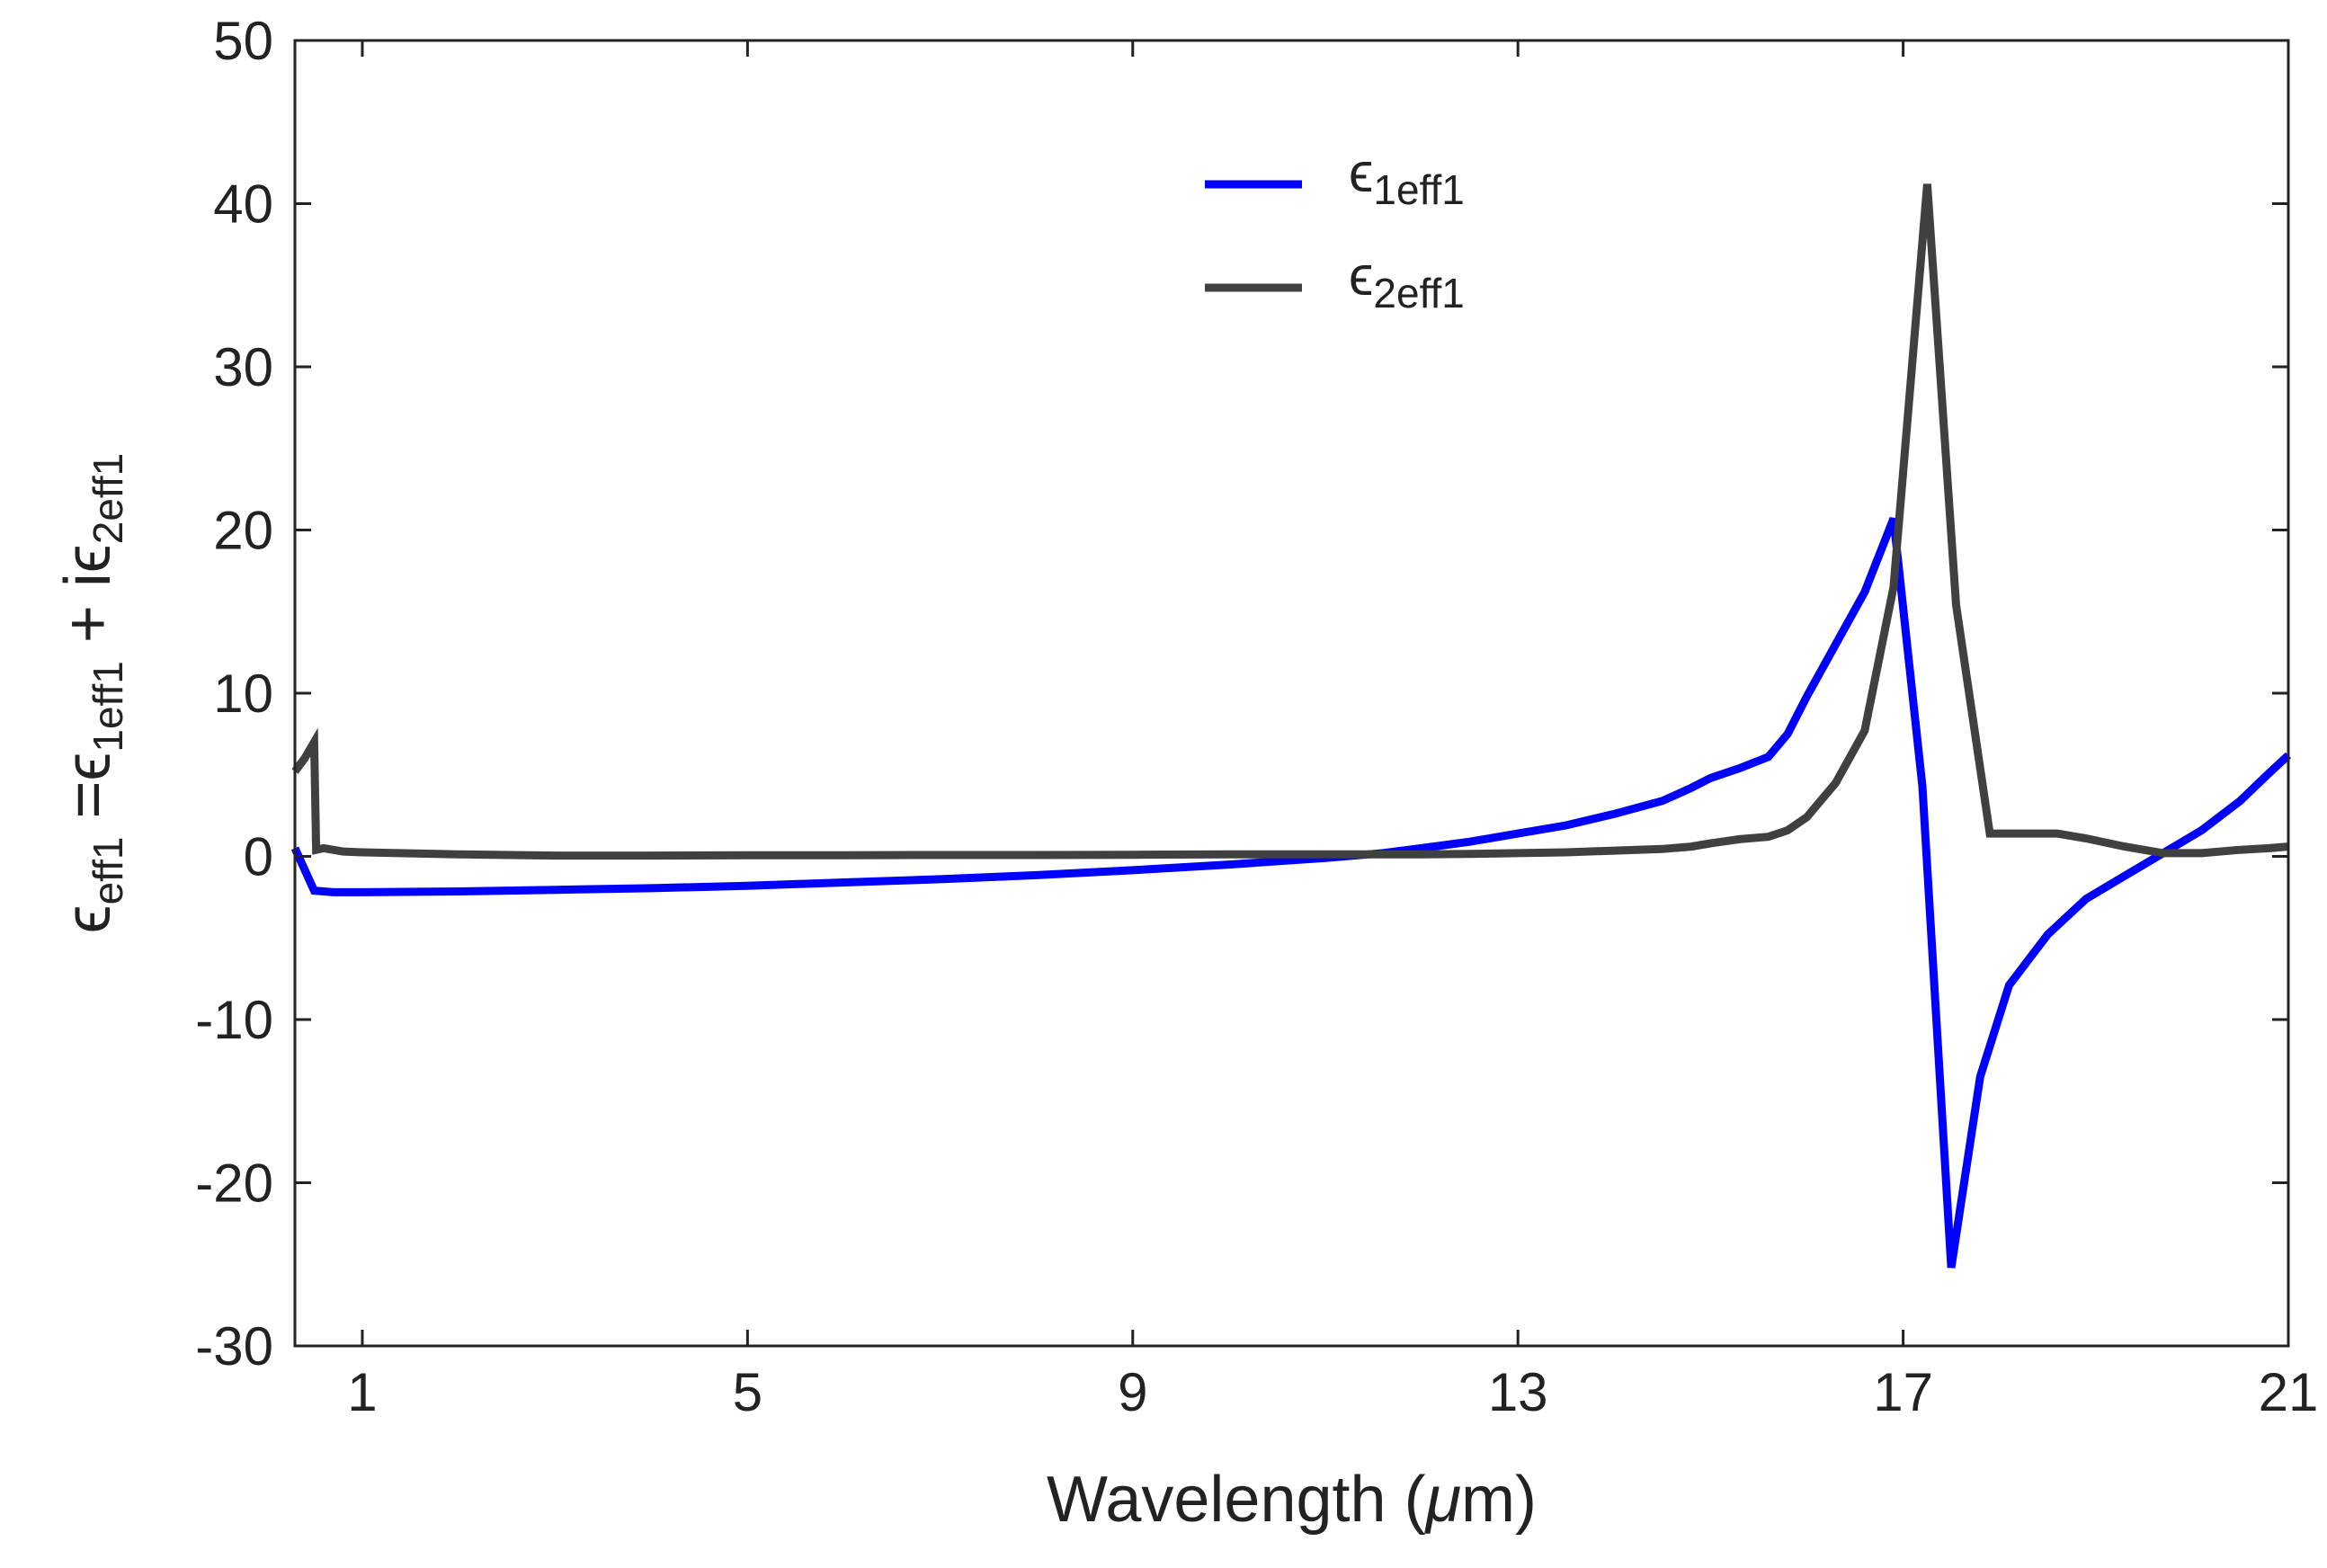 The width and height of the screenshot is (2327, 1568). Describe the element at coordinates (91, 693) in the screenshot. I see `y-axis-label: ϵeff1 =ϵ1eff1 + iϵ2eff1` at that location.